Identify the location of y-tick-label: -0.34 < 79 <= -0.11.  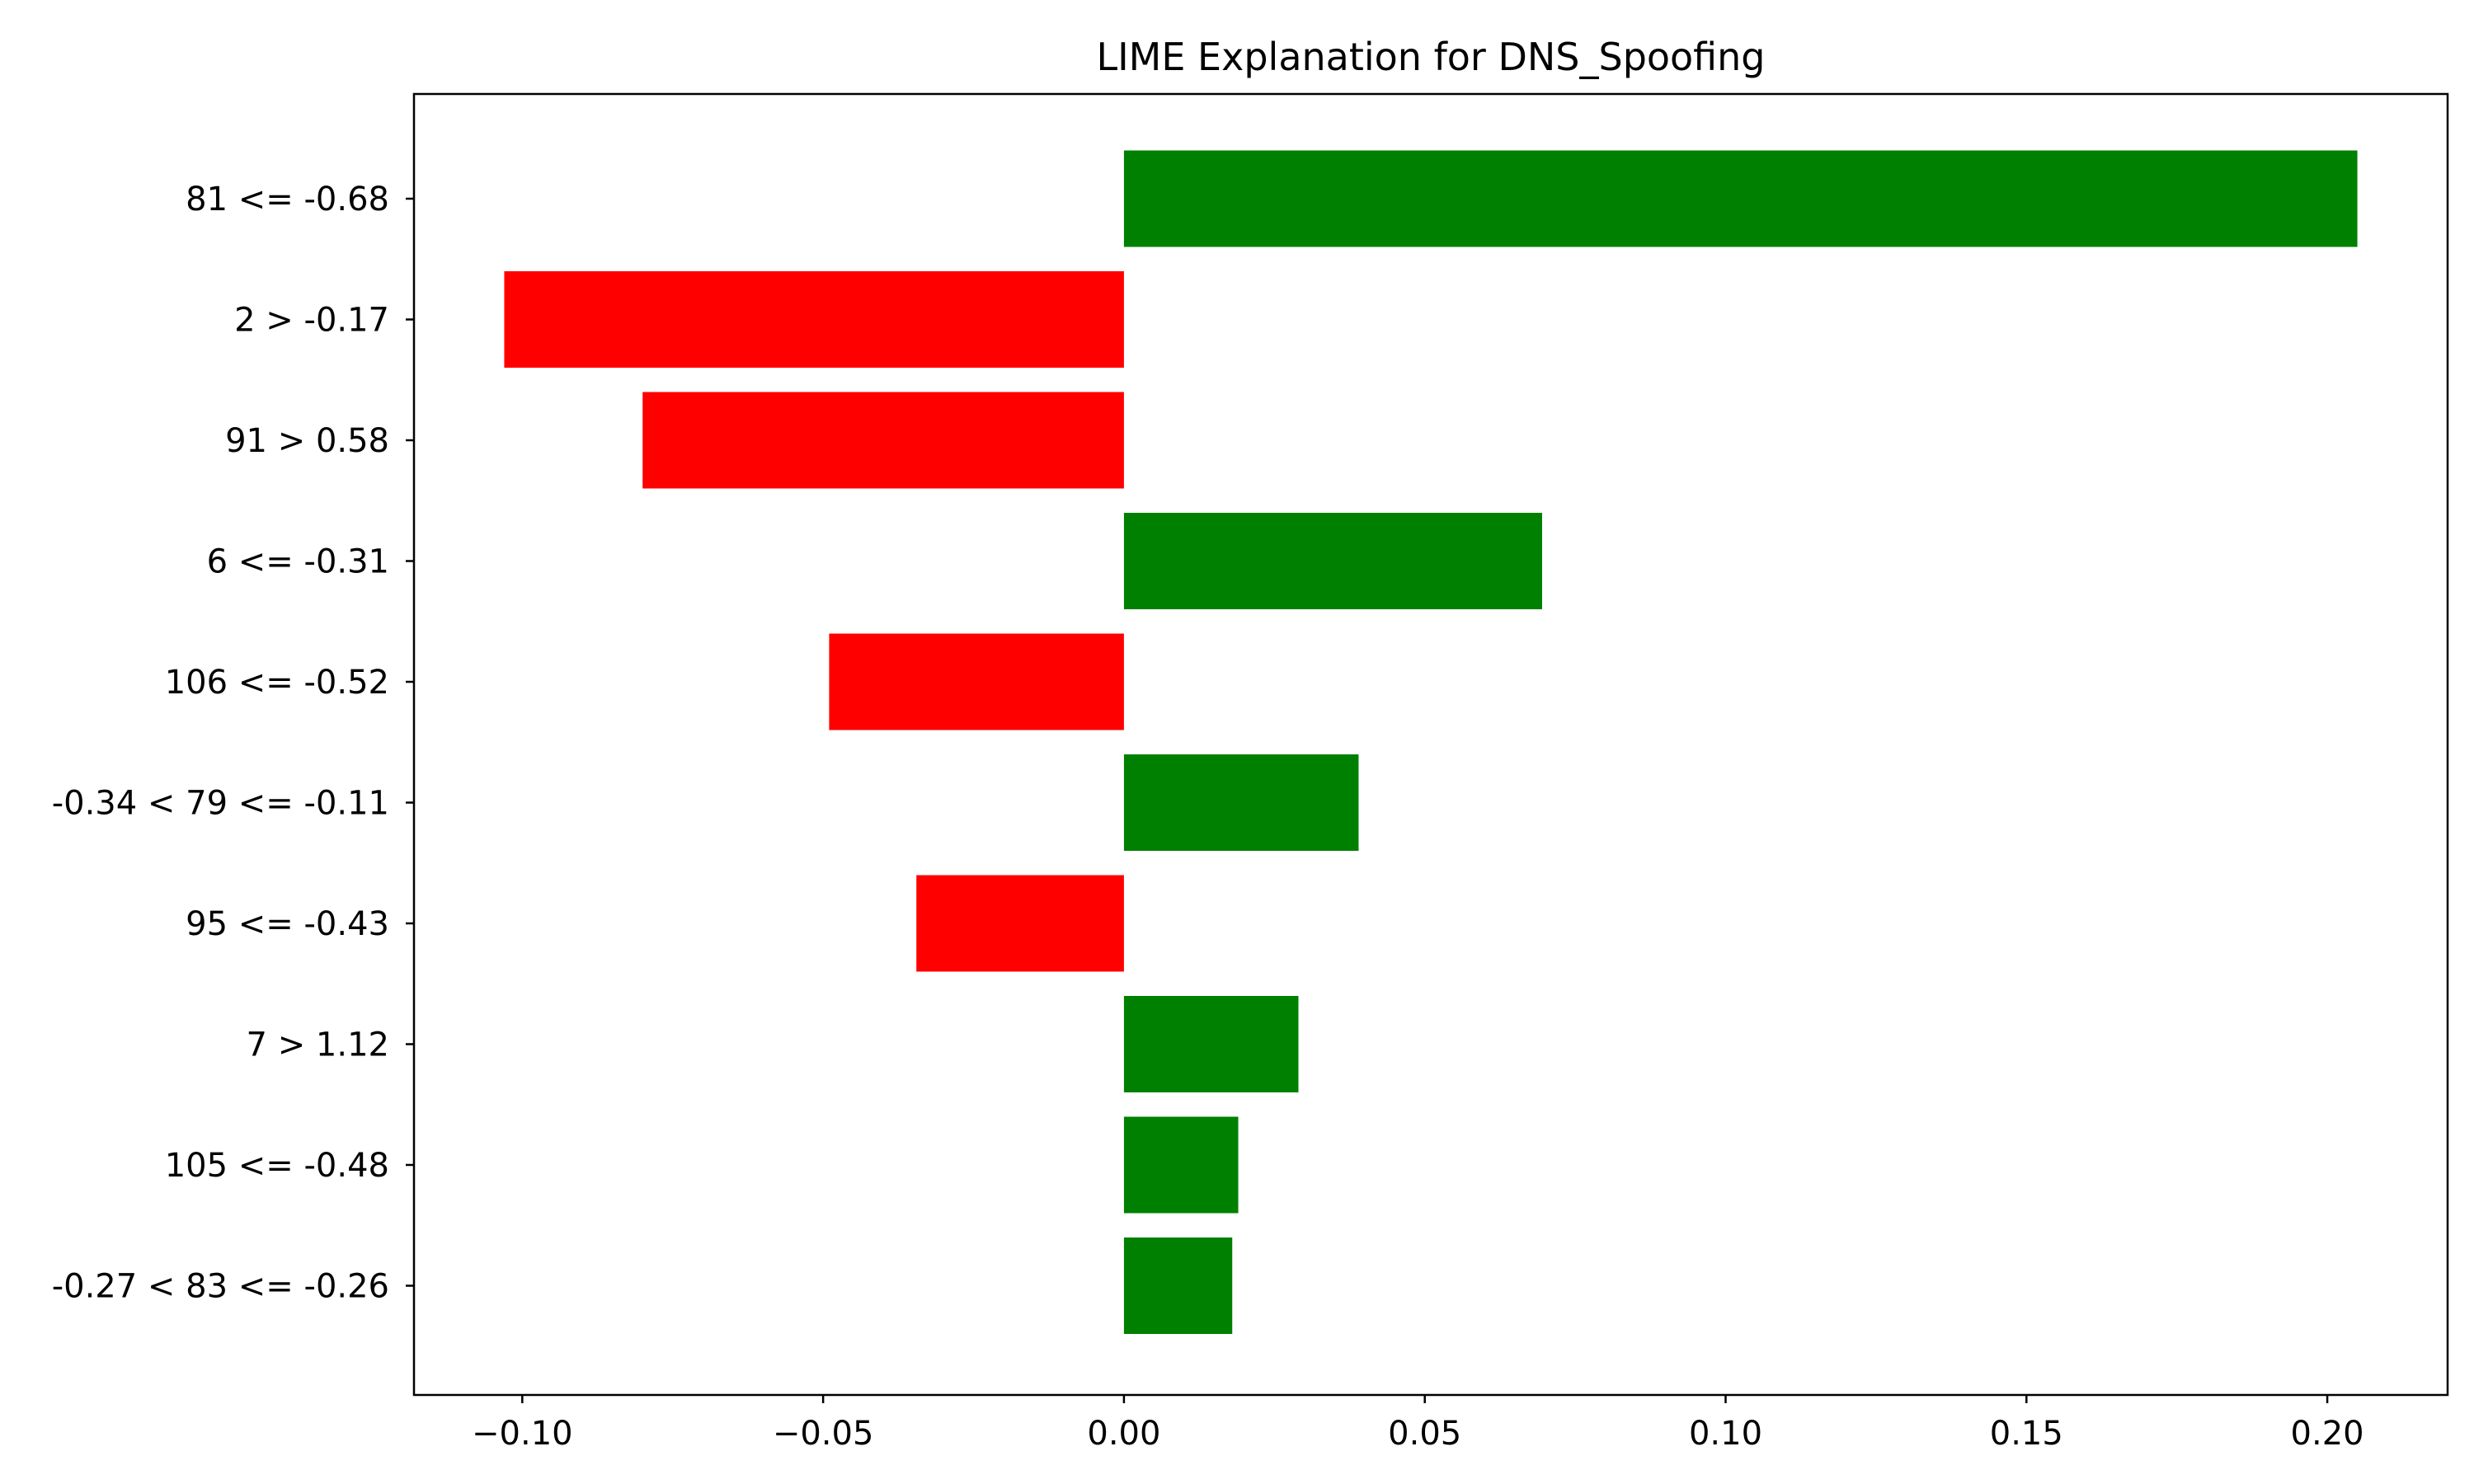
(220, 804).